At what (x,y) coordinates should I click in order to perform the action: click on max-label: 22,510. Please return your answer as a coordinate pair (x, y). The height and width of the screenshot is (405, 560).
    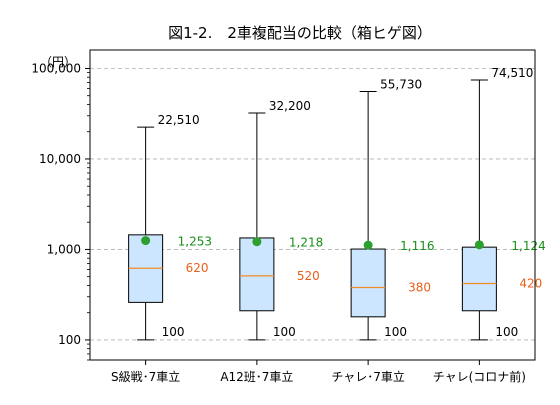
    Looking at the image, I should click on (179, 120).